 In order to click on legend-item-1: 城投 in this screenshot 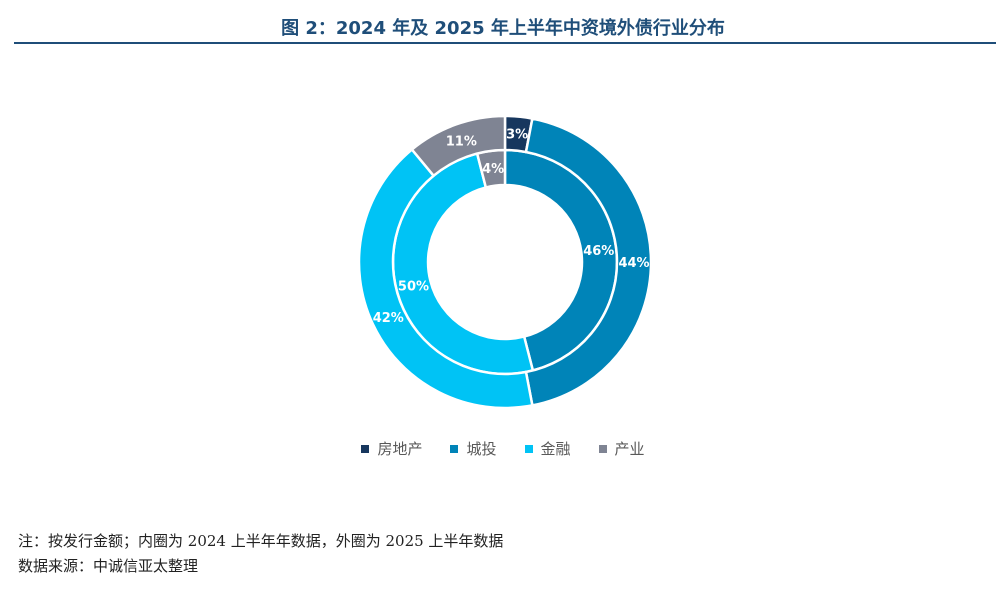, I will do `click(473, 448)`.